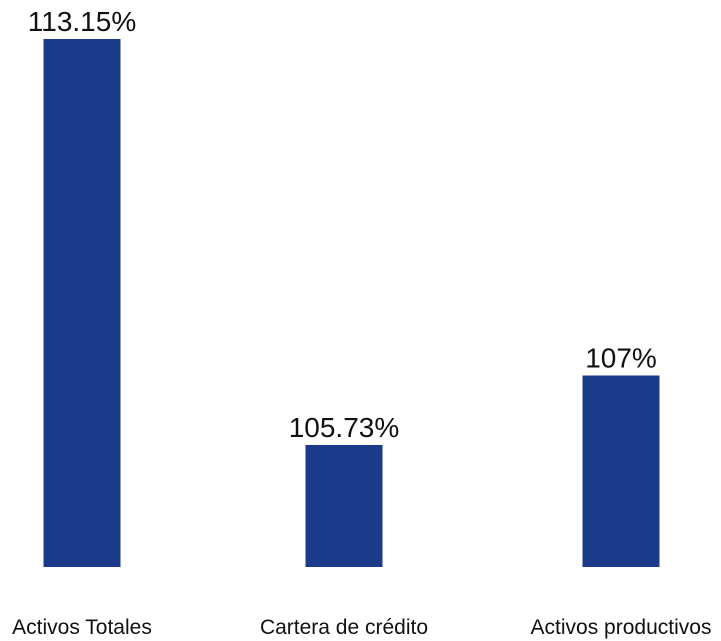  I want to click on value-label-2: 105.73%, so click(344, 427).